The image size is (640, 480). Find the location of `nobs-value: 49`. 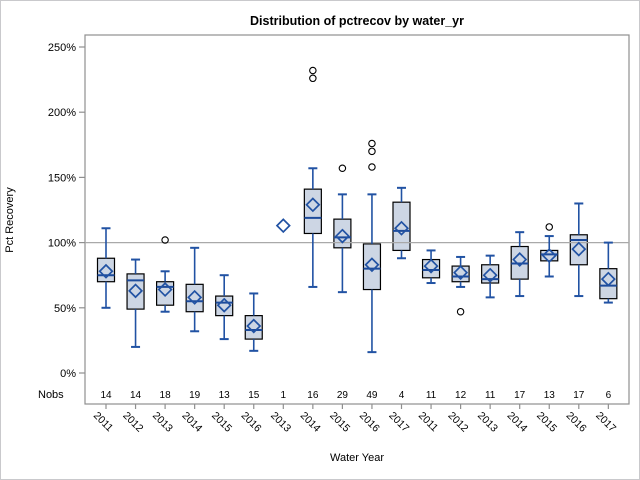

nobs-value: 49 is located at coordinates (372, 395).